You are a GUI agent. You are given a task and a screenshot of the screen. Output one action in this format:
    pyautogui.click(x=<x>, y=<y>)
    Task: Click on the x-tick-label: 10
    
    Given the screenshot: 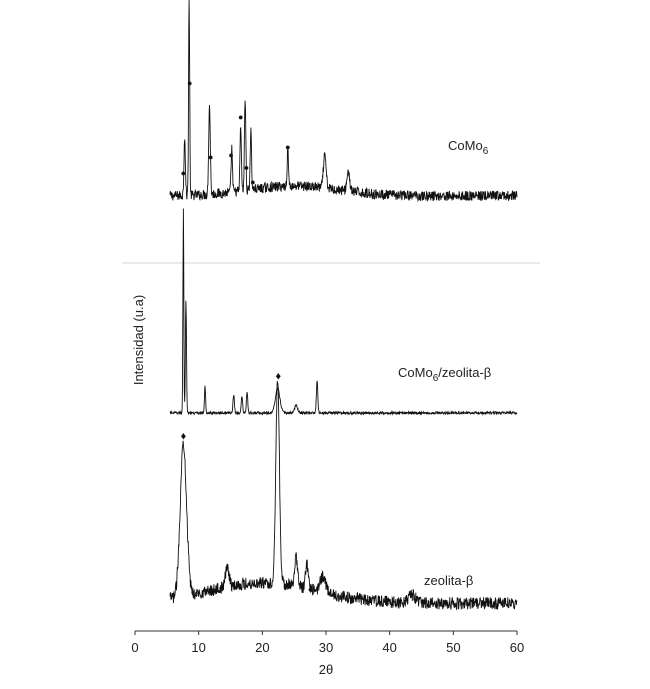 What is the action you would take?
    pyautogui.click(x=198, y=647)
    